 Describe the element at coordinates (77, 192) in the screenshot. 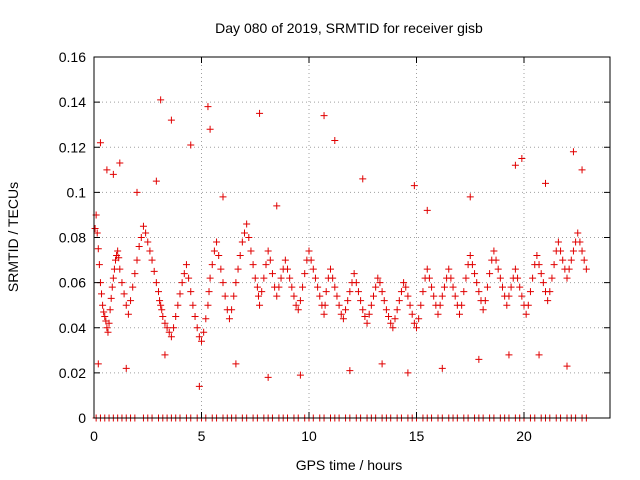

I see `y-tick-label: 0.1` at that location.